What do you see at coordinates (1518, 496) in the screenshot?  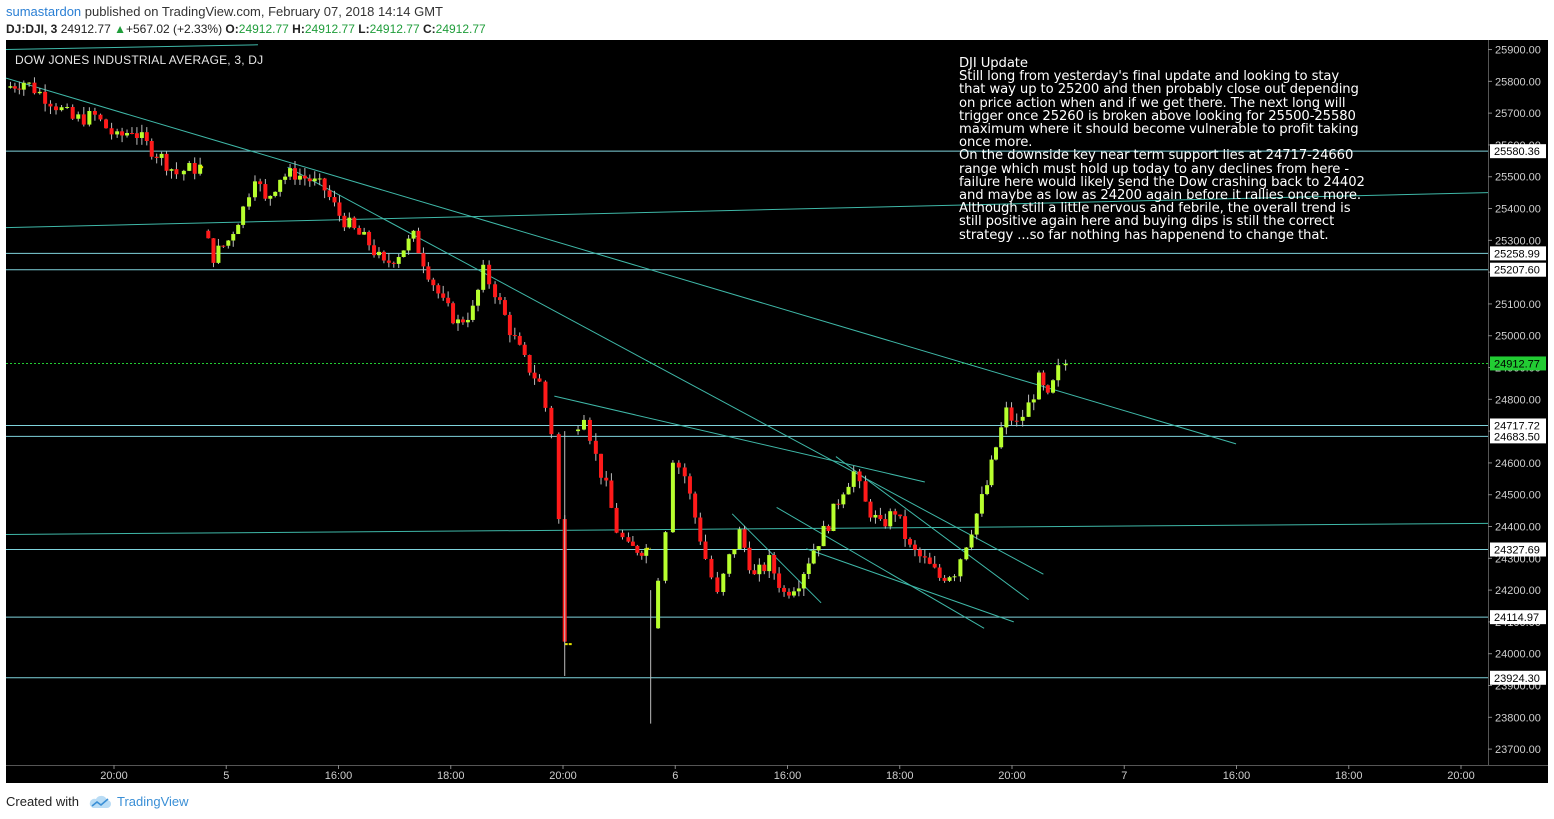 I see `y-tick-label: 24500.00` at bounding box center [1518, 496].